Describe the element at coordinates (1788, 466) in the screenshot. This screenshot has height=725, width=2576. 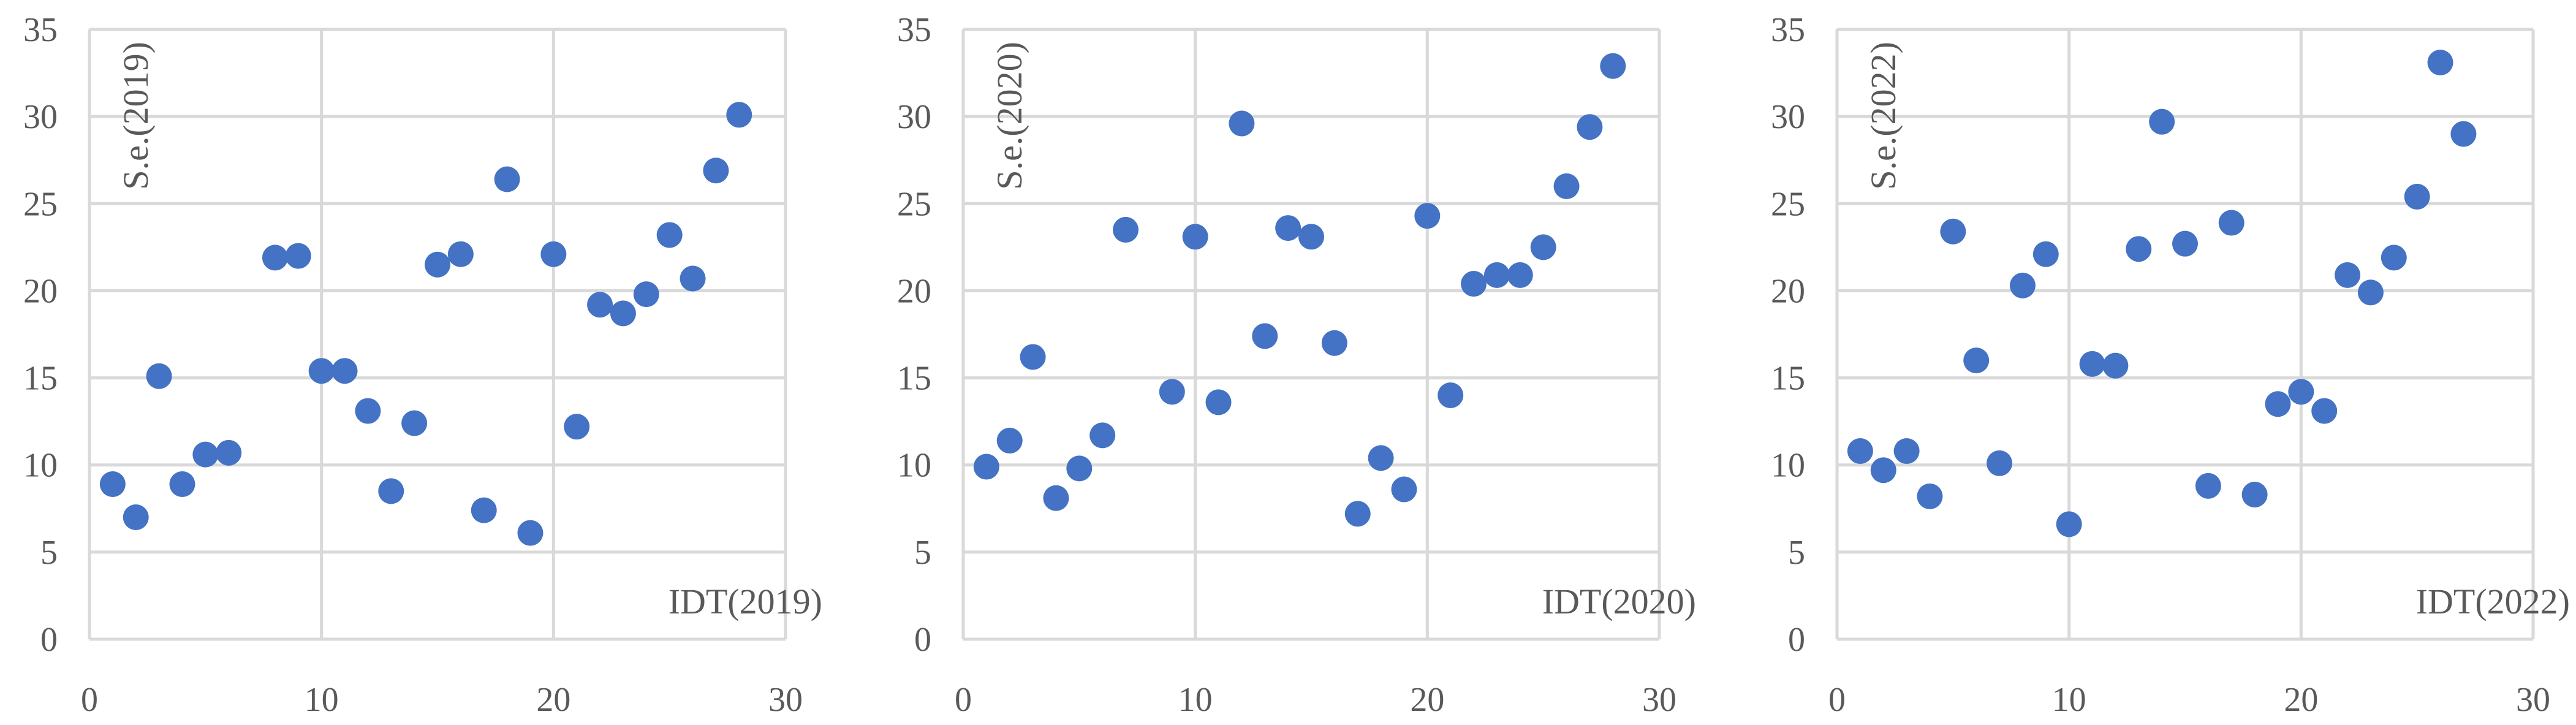
I see `y-tick-label: 10` at that location.